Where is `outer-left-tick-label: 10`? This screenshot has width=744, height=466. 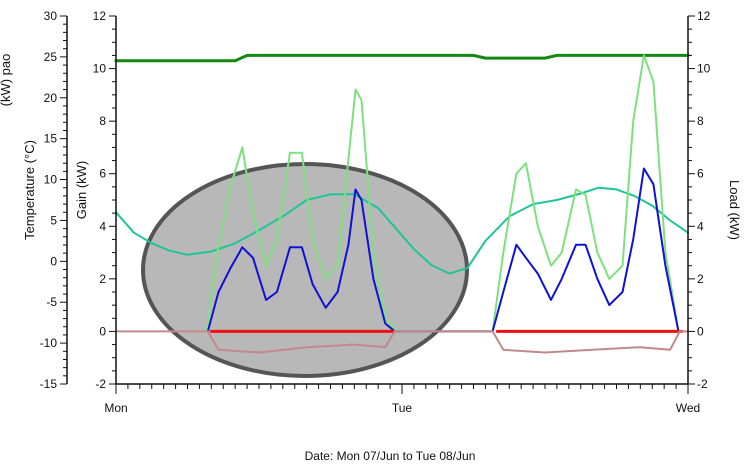 outer-left-tick-label: 10 is located at coordinates (51, 180).